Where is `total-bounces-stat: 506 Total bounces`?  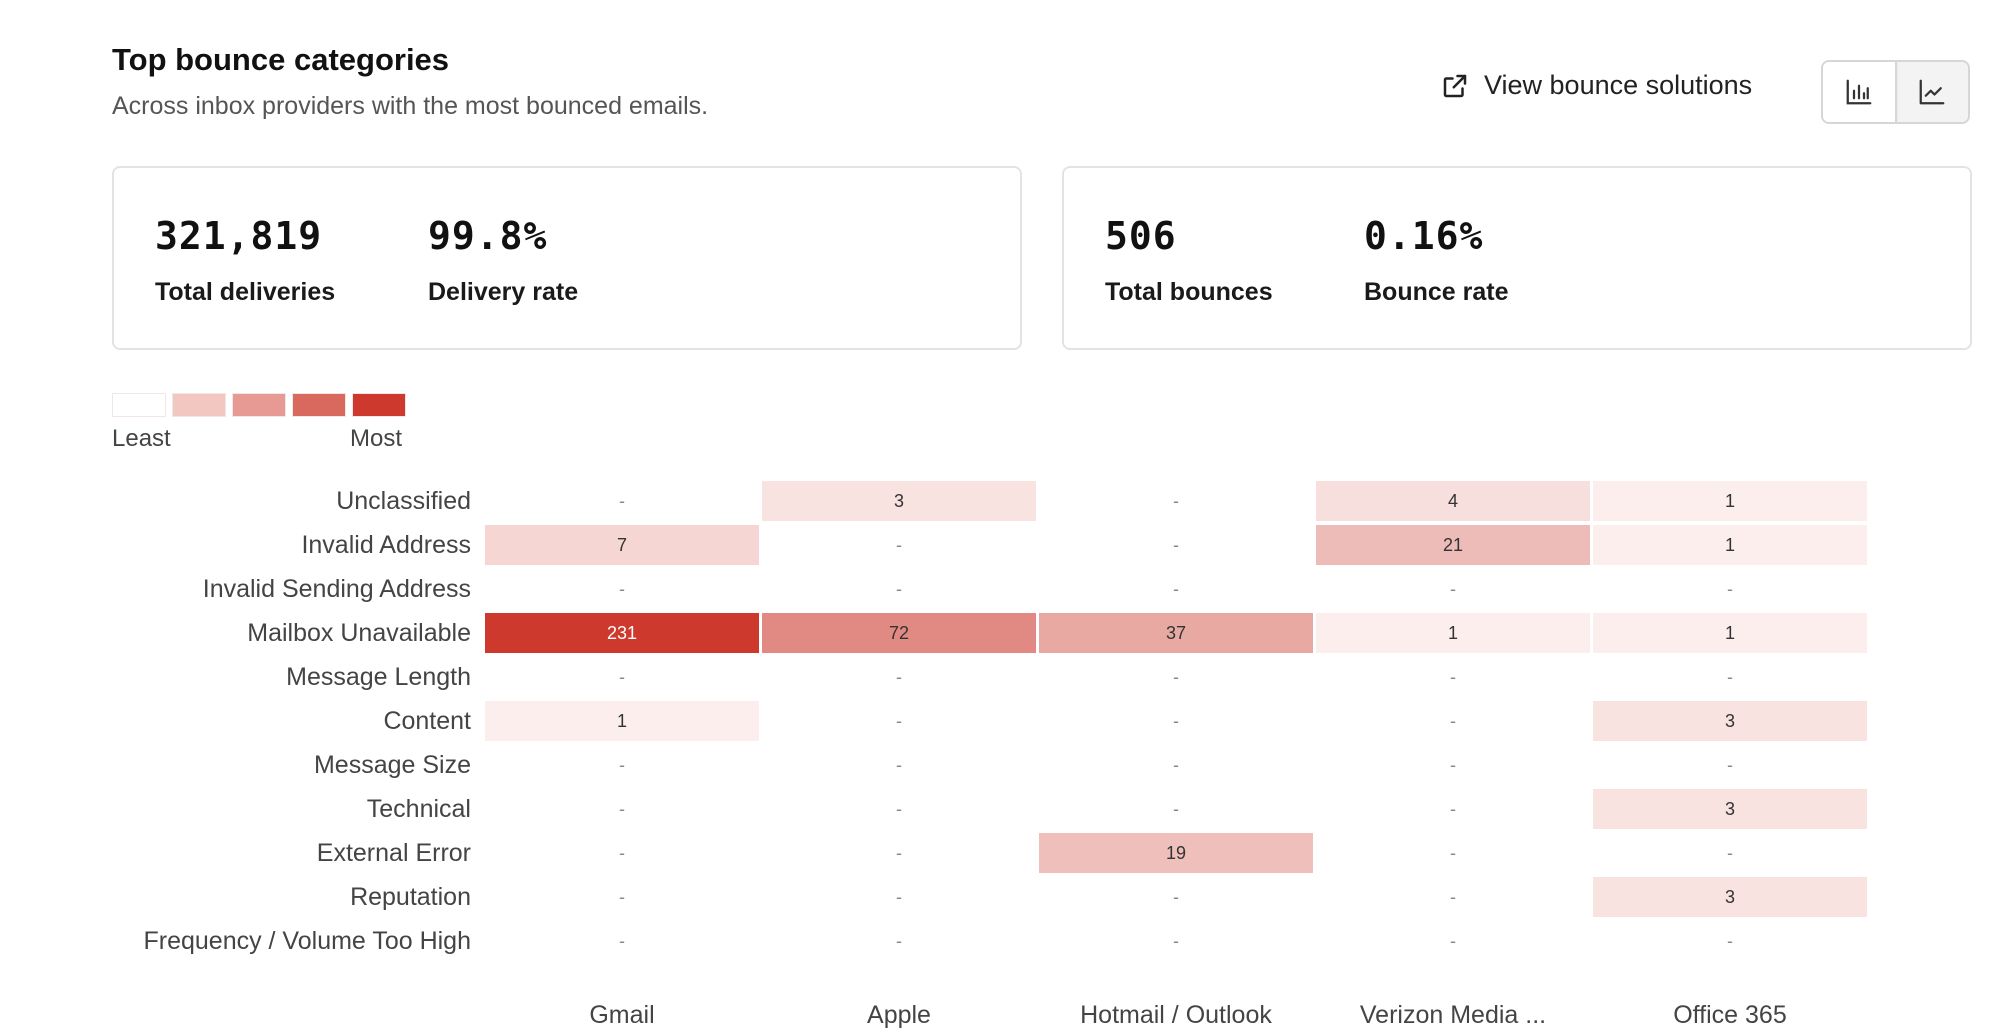 total-bounces-stat: 506 Total bounces is located at coordinates (1189, 260).